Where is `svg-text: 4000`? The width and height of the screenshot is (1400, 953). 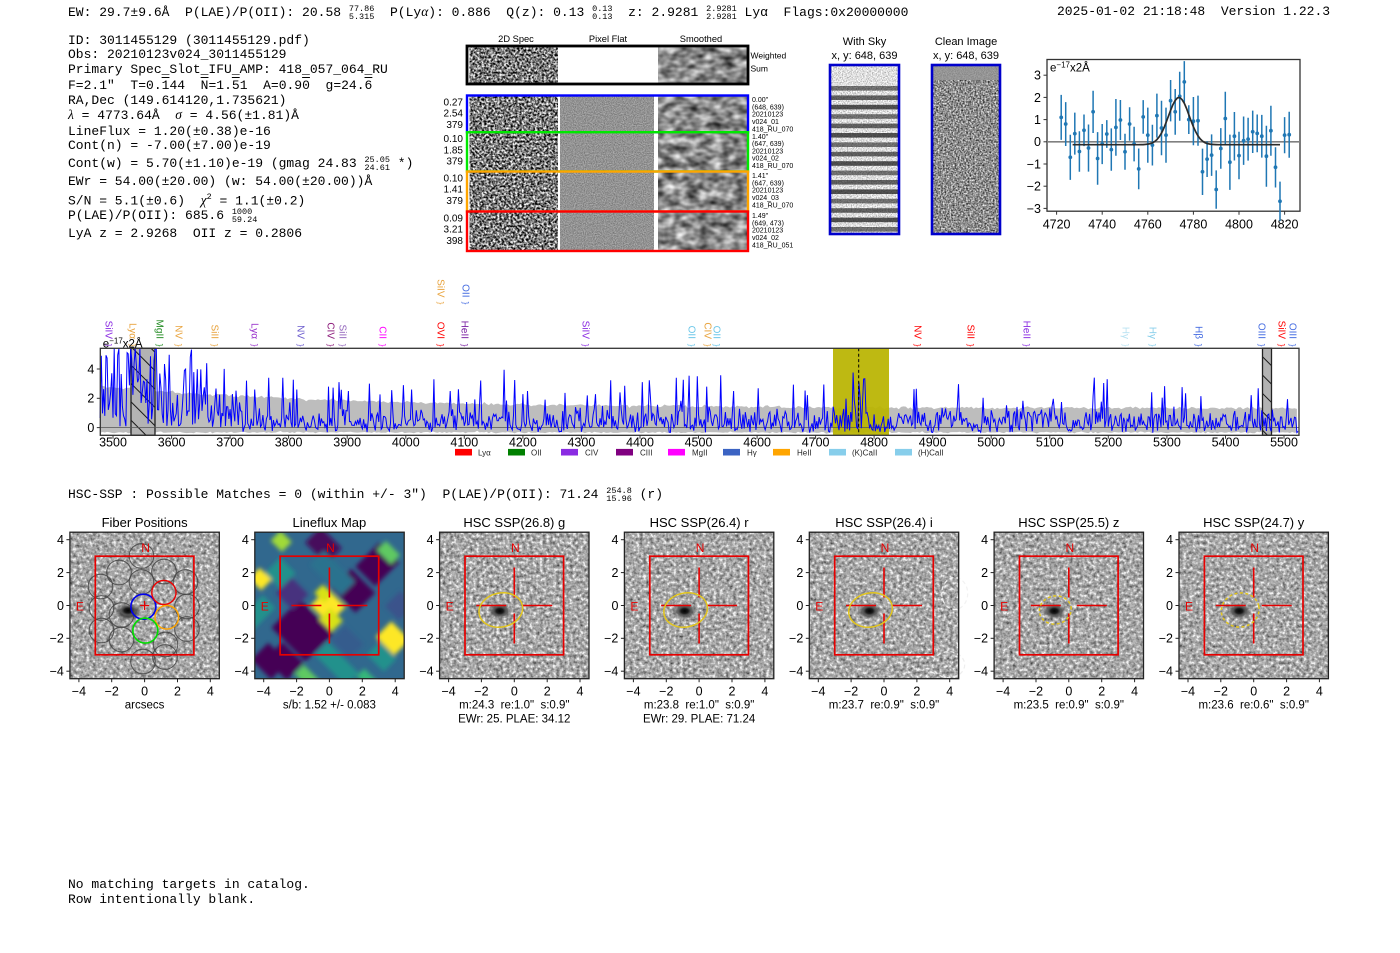 svg-text: 4000 is located at coordinates (406, 443).